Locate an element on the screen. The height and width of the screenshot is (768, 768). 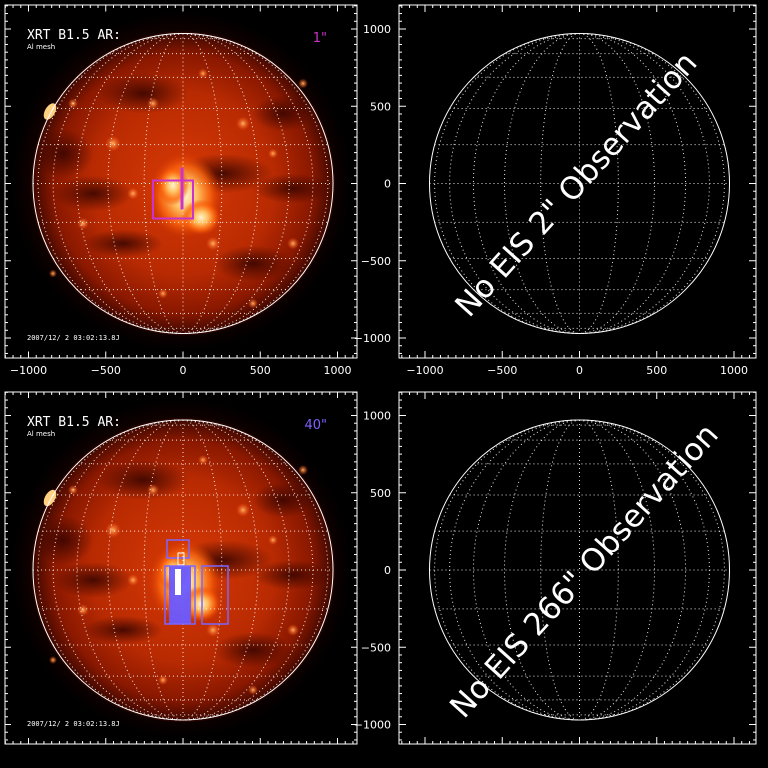
eis-raster-core-box is located at coordinates (181, 559).